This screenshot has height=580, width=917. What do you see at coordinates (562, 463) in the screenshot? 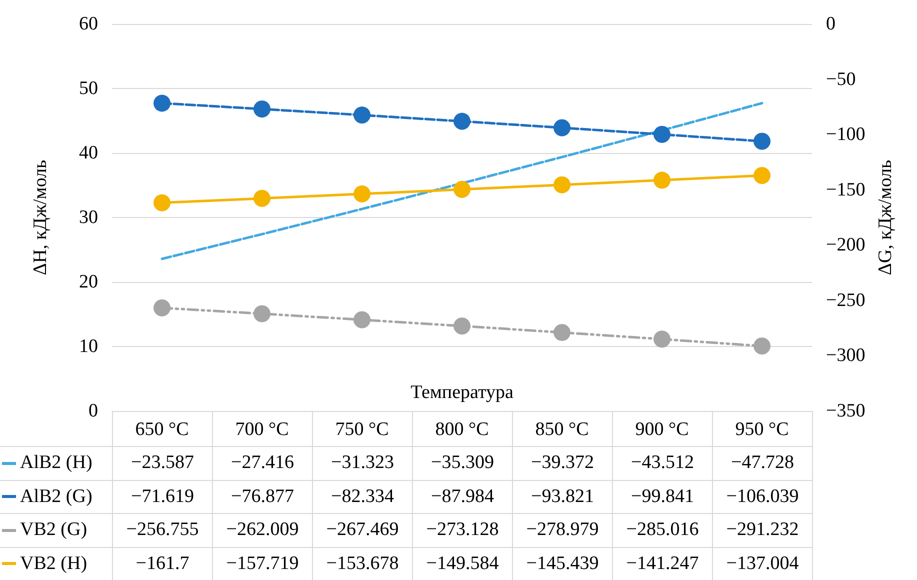
I see `data-label: −39.372` at bounding box center [562, 463].